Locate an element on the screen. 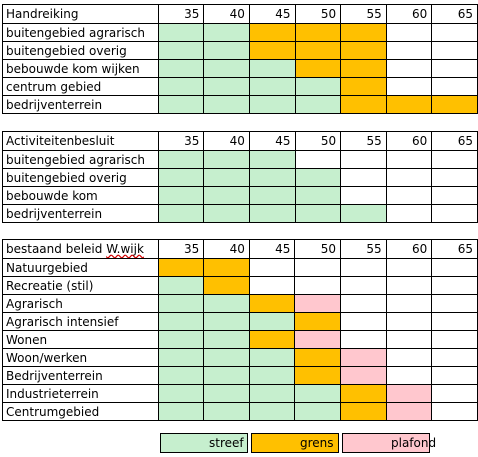 Image resolution: width=478 pixels, height=457 pixels. column-header-50: 50 is located at coordinates (318, 141).